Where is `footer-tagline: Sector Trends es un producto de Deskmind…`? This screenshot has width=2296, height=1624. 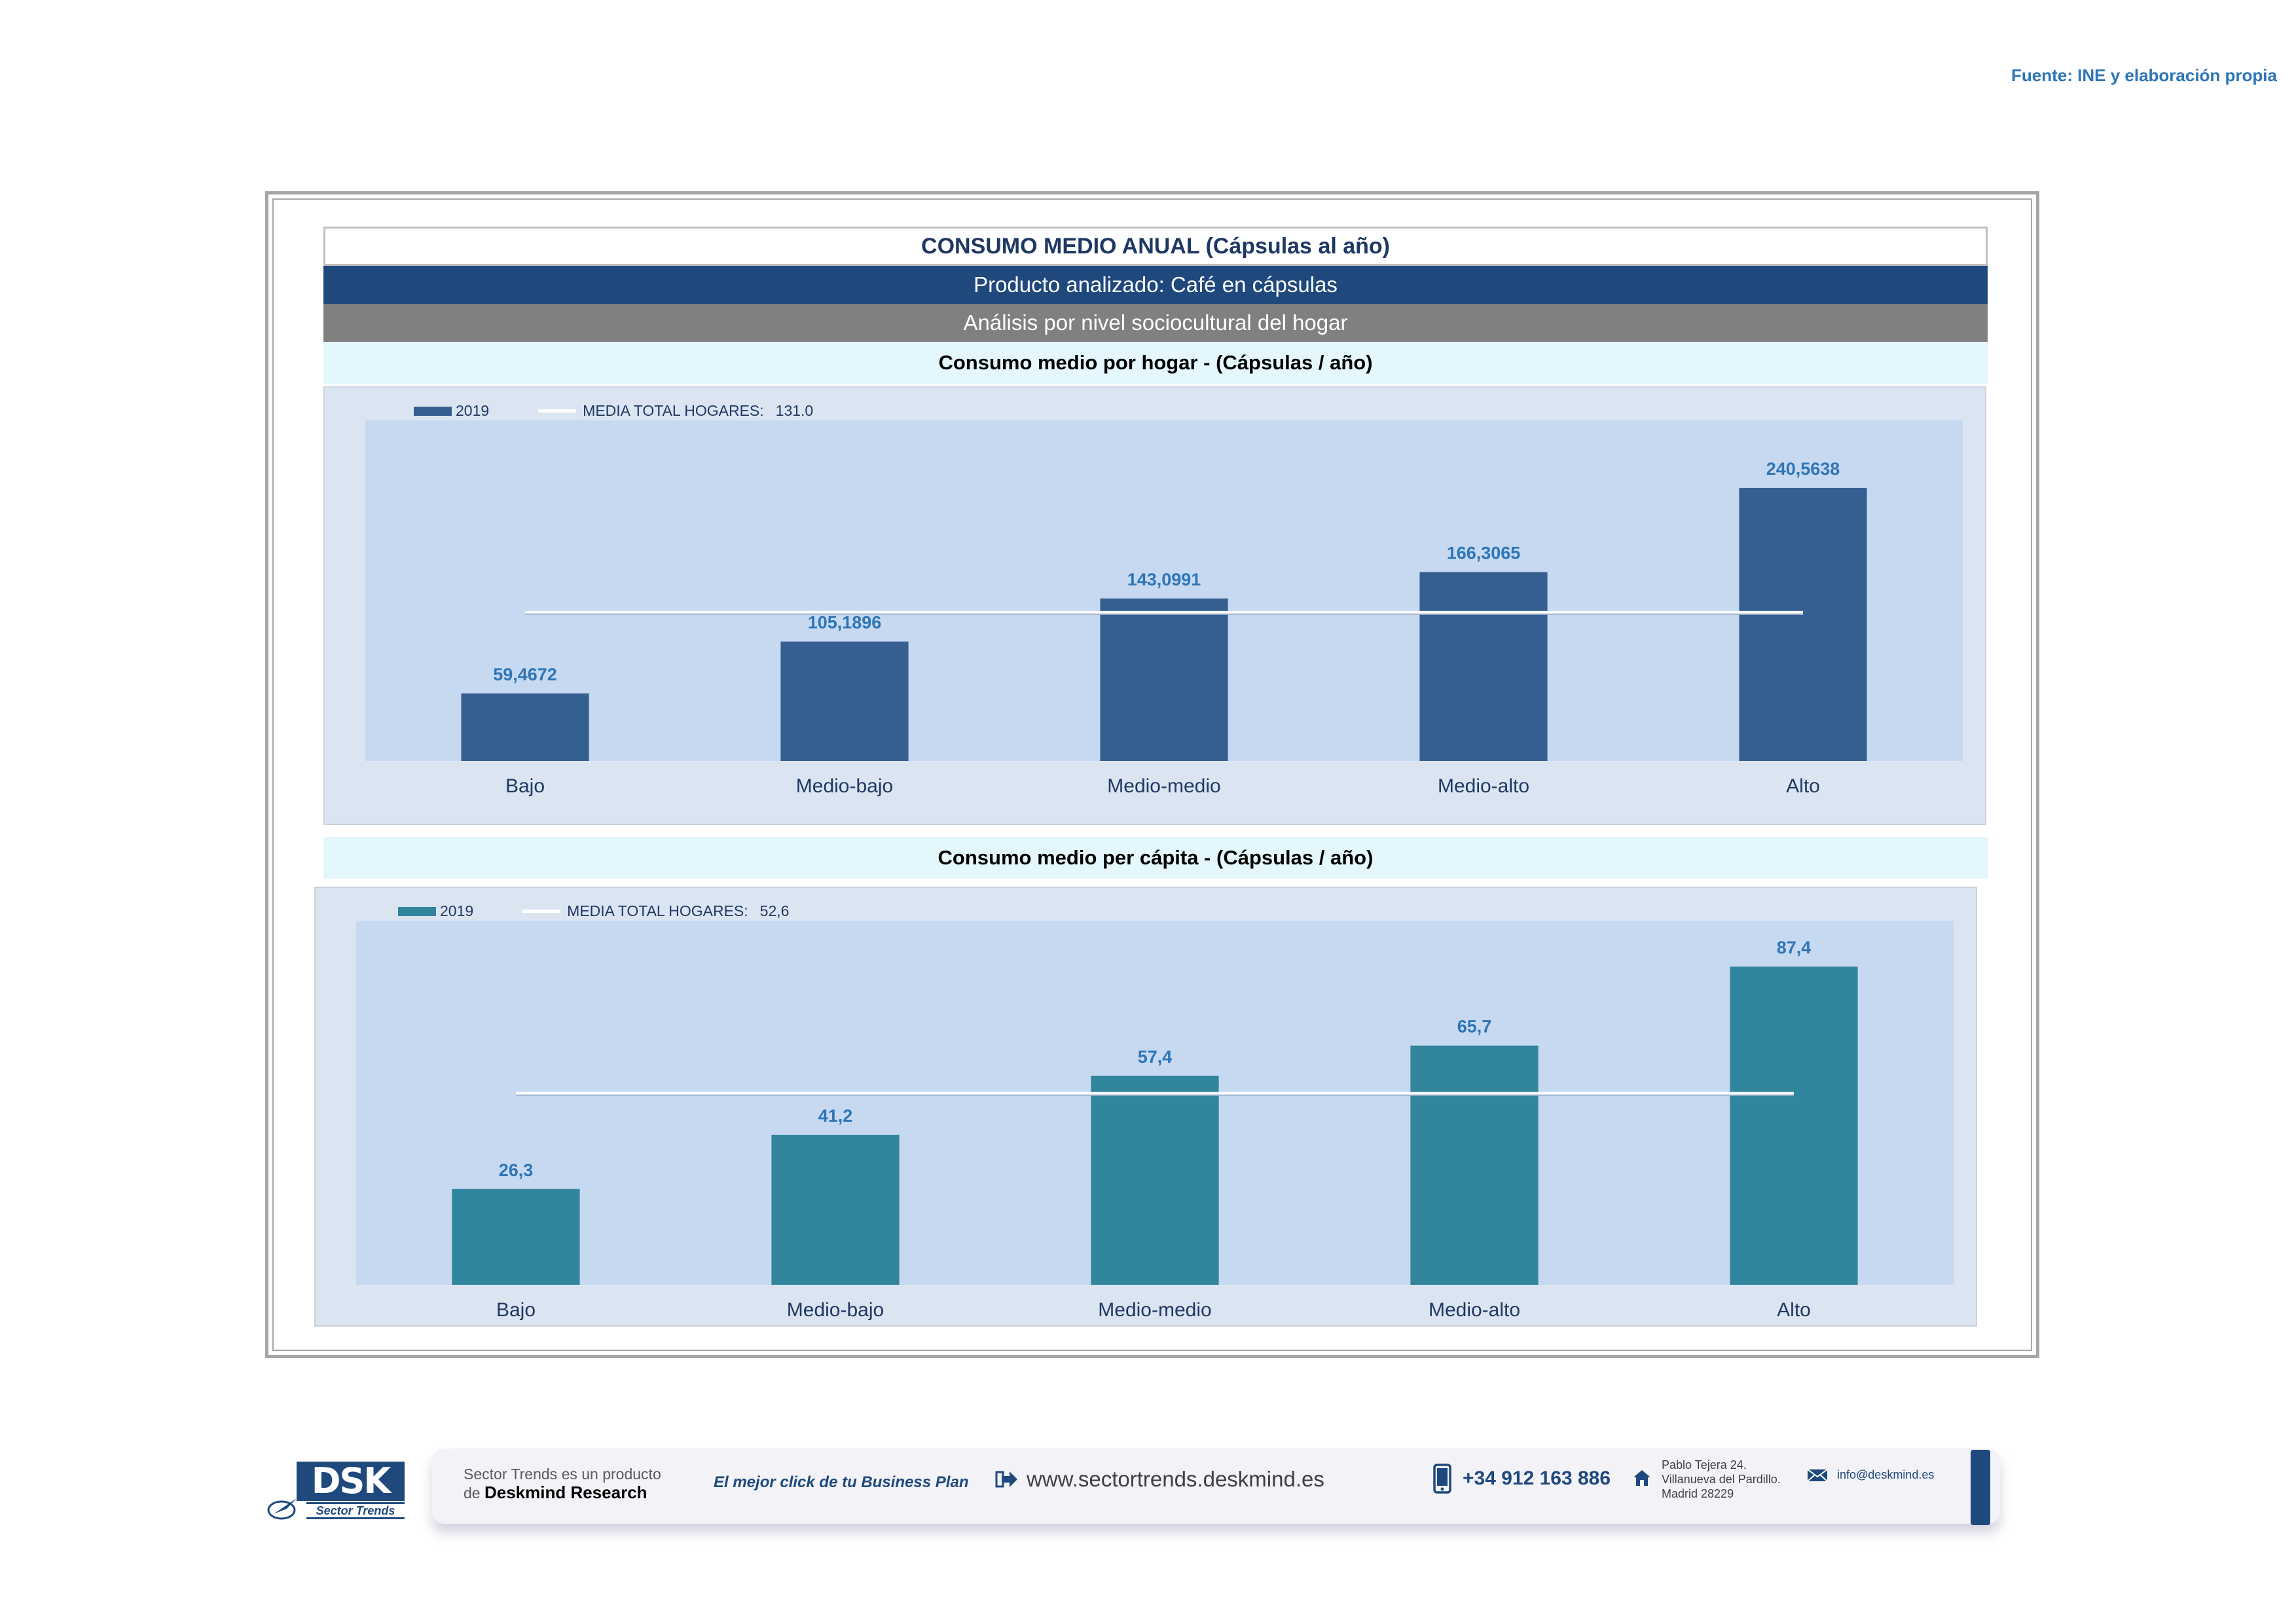
footer-tagline: Sector Trends es un producto de Deskmind… is located at coordinates (562, 1483).